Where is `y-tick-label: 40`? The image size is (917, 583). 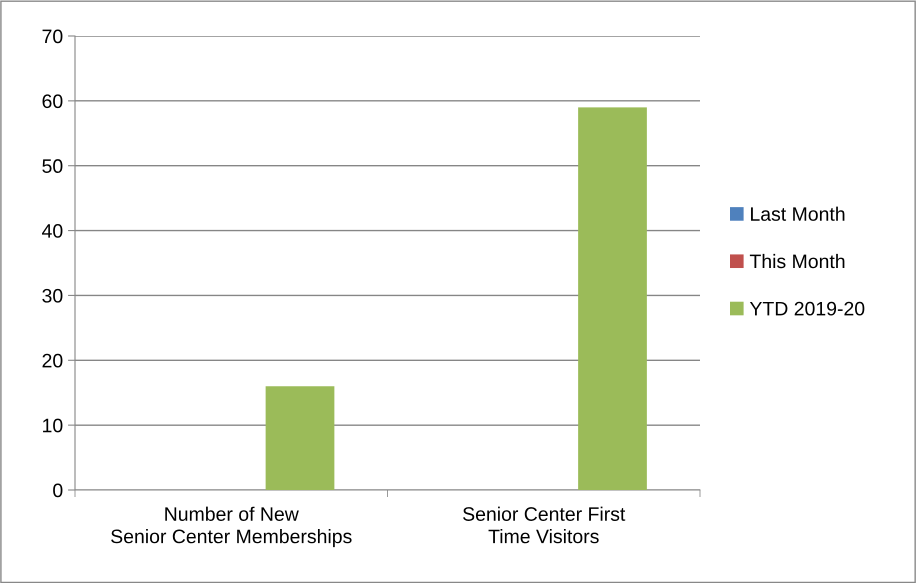 y-tick-label: 40 is located at coordinates (52, 231).